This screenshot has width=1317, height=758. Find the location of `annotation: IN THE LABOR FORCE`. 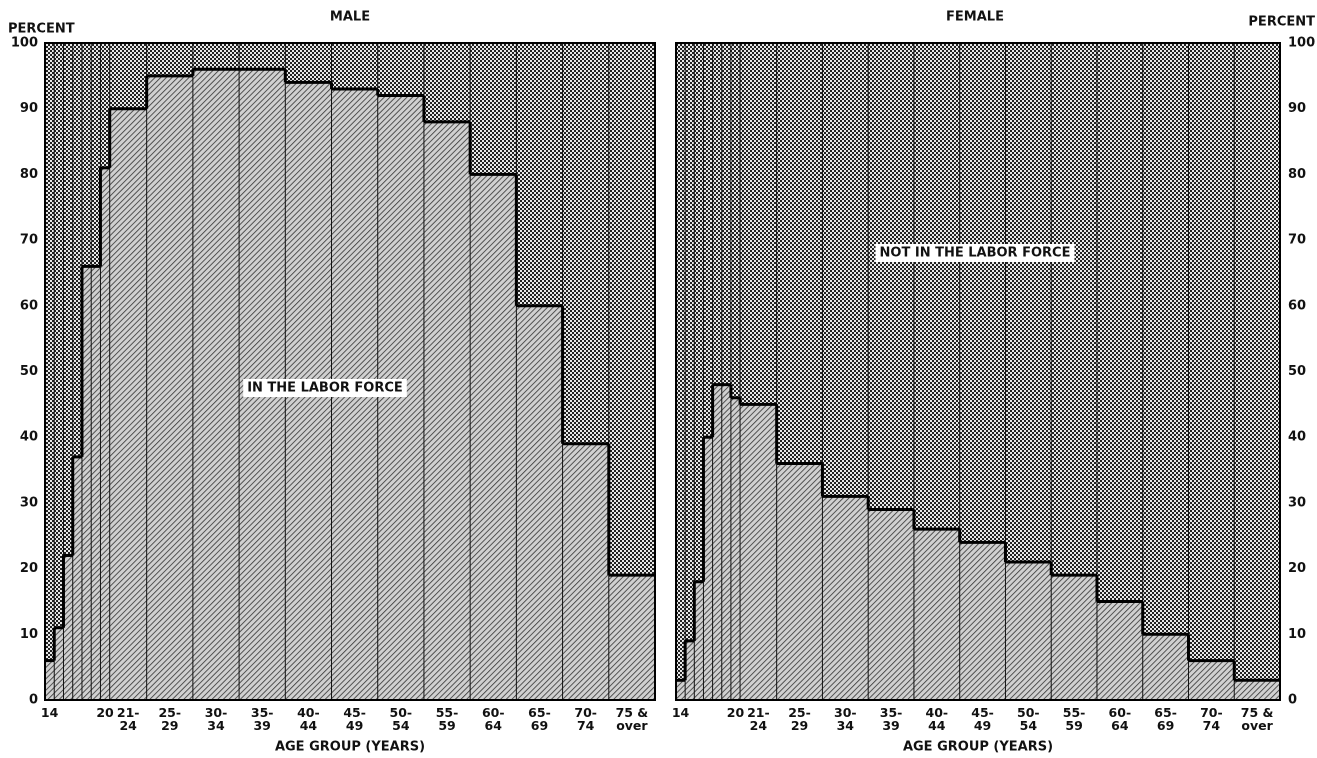

annotation: IN THE LABOR FORCE is located at coordinates (325, 388).